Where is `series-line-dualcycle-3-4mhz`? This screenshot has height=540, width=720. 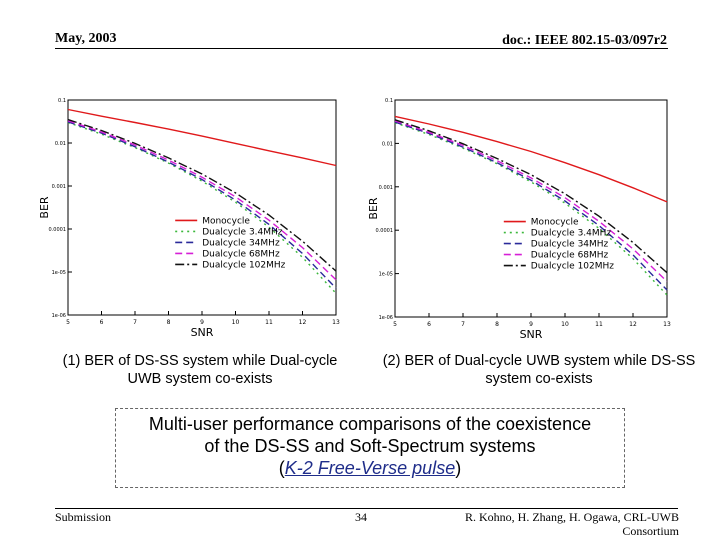
series-line-dualcycle-3-4mhz is located at coordinates (531, 209).